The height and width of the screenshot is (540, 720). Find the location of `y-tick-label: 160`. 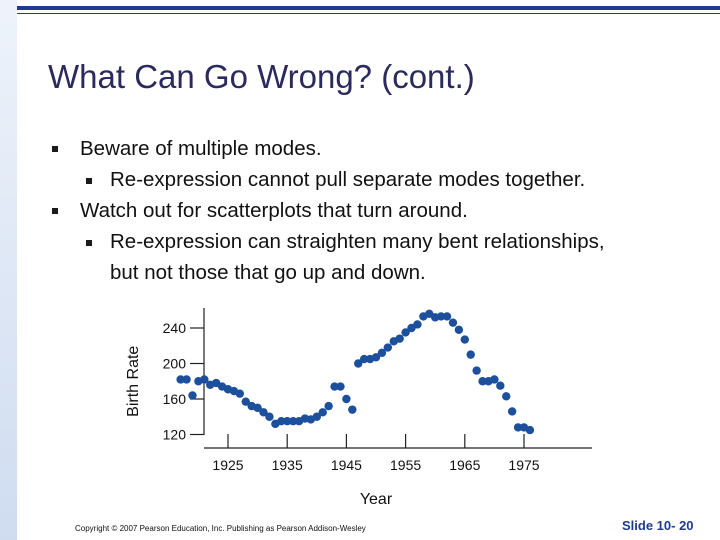

y-tick-label: 160 is located at coordinates (175, 399).